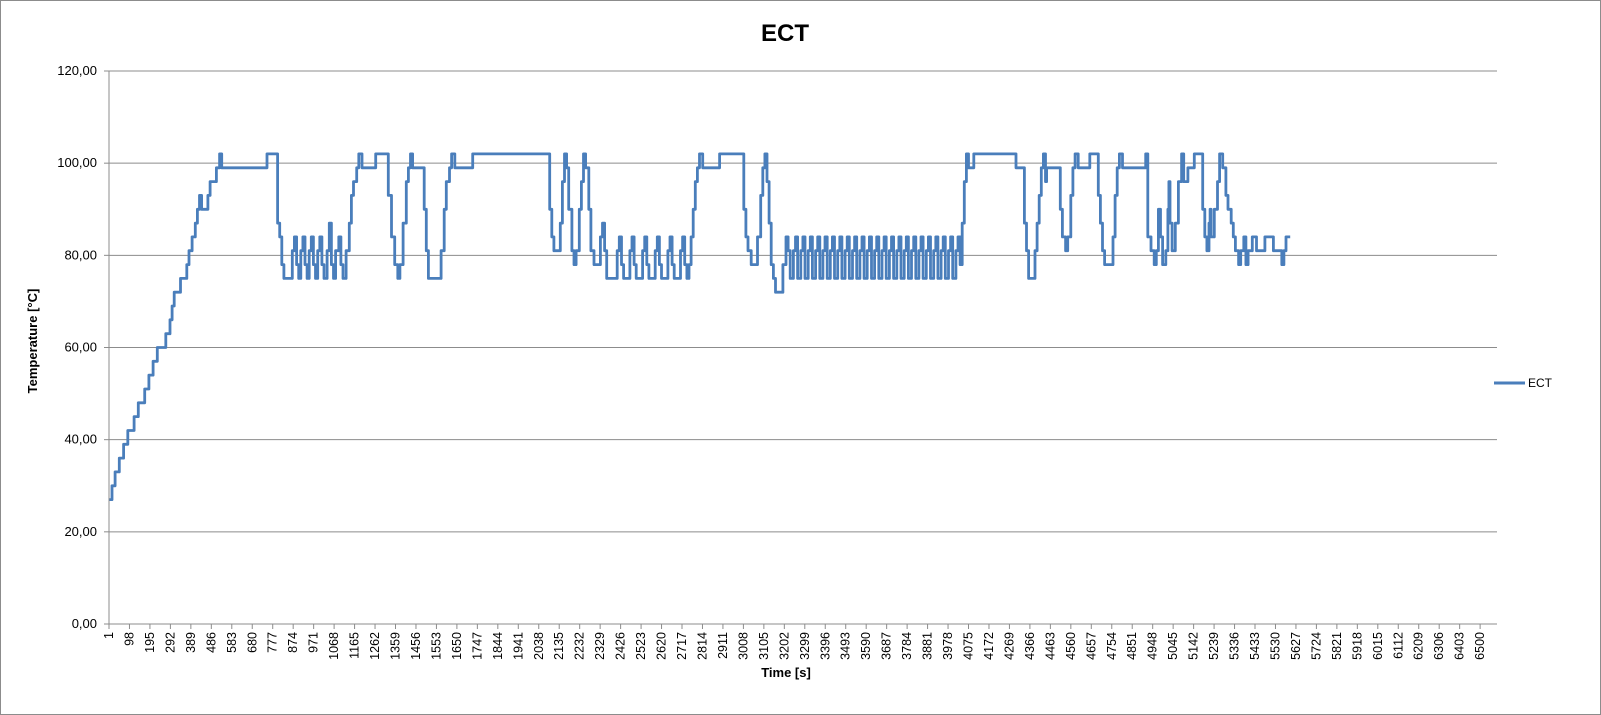 Image resolution: width=1601 pixels, height=715 pixels. What do you see at coordinates (211, 642) in the screenshot?
I see `x-tick-label: 486` at bounding box center [211, 642].